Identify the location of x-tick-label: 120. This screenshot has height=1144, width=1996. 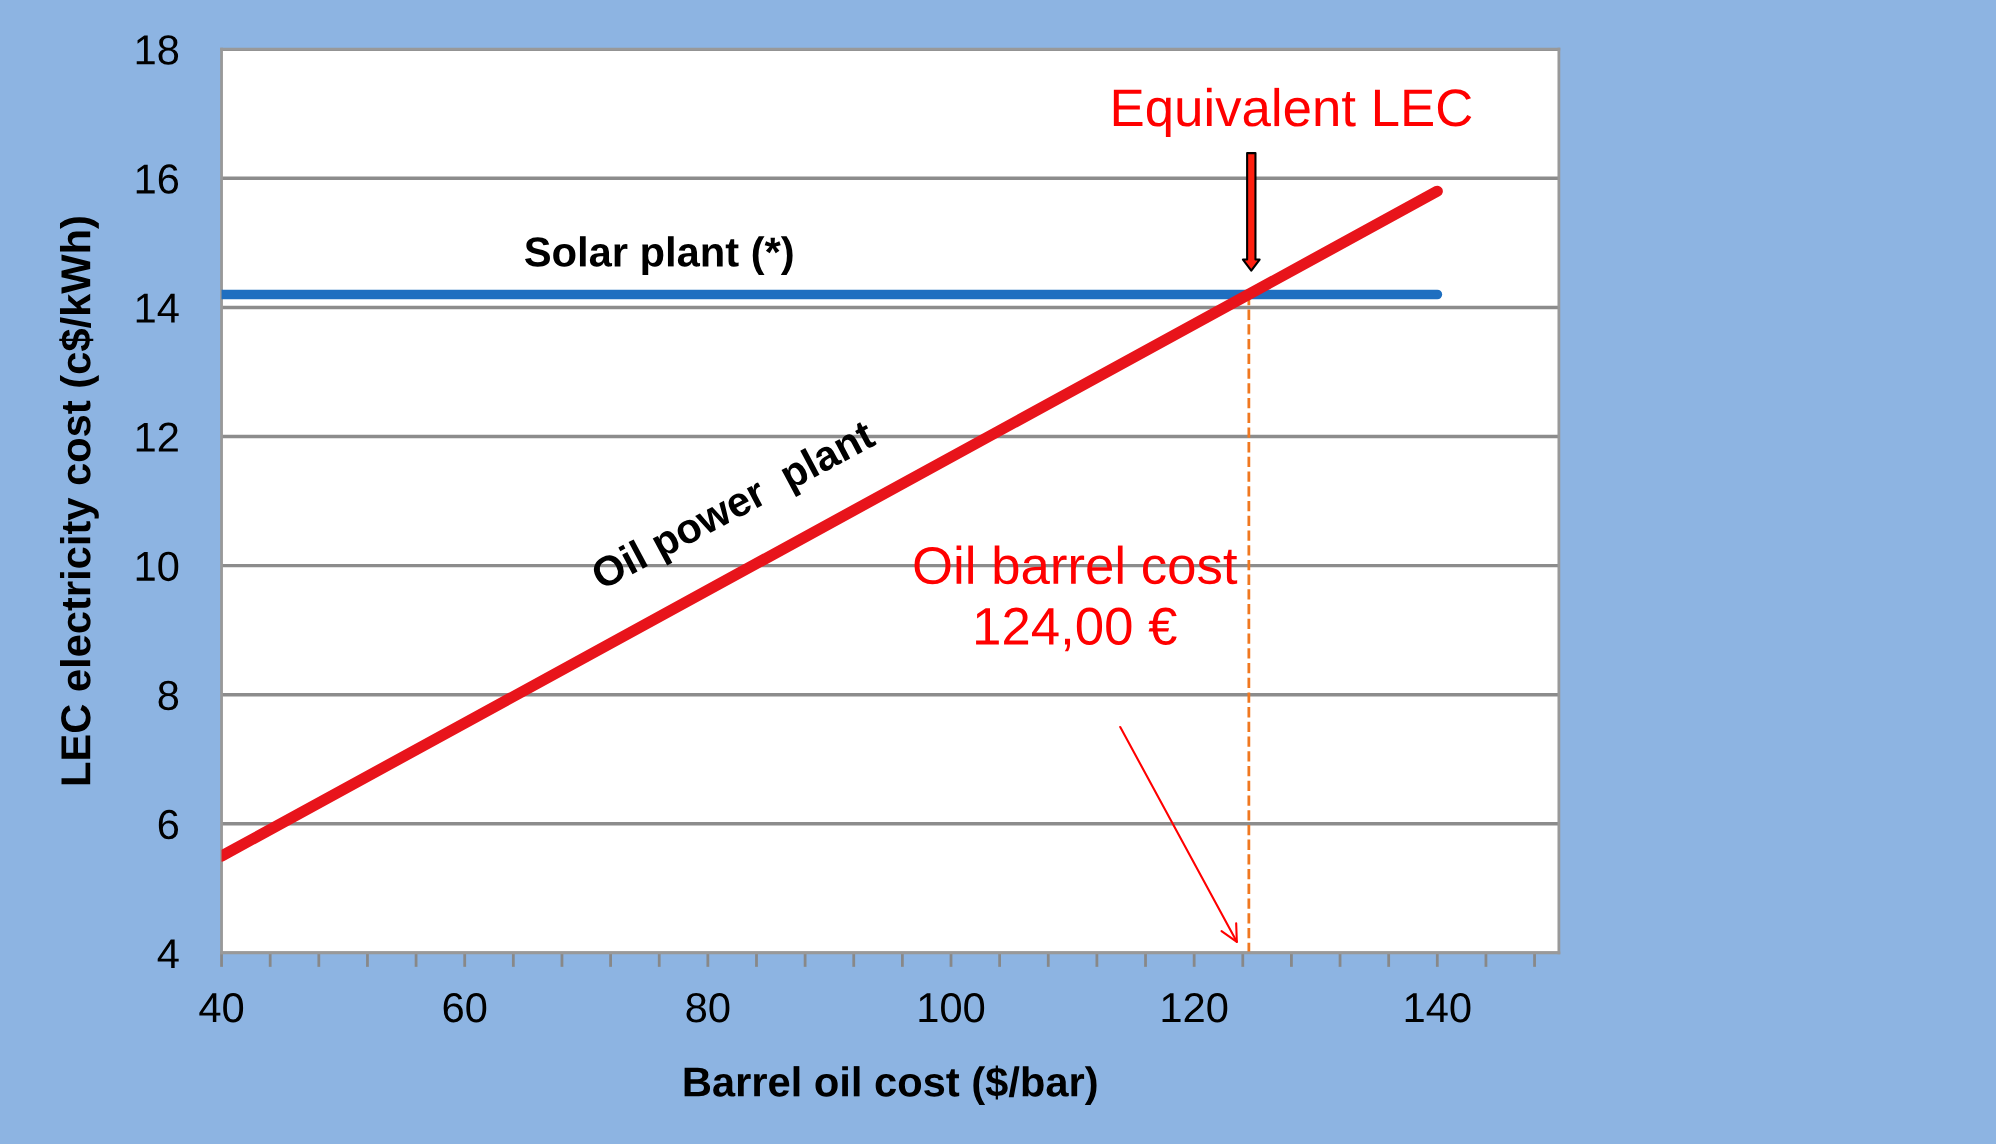
(1195, 1007).